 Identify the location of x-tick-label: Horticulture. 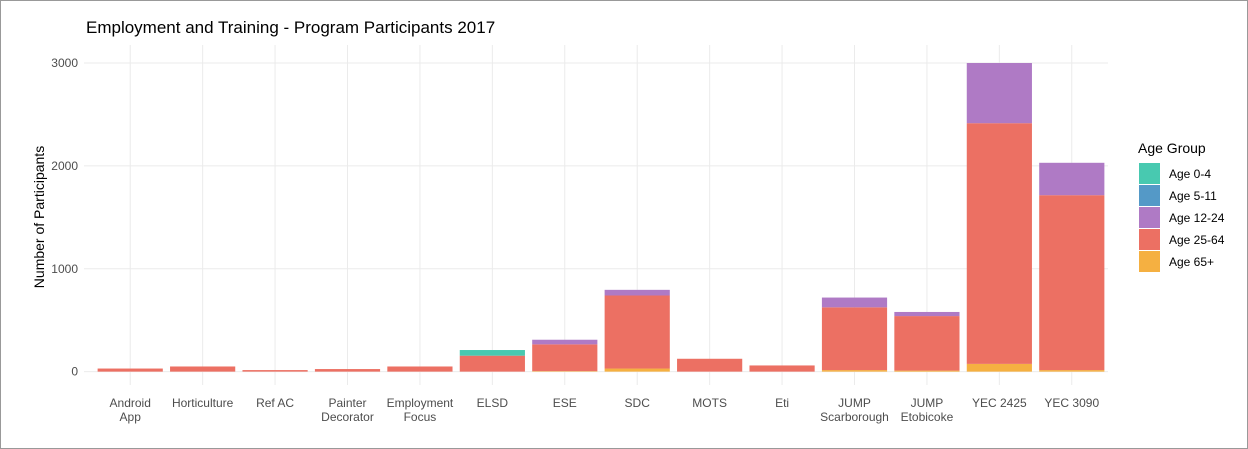
(203, 403).